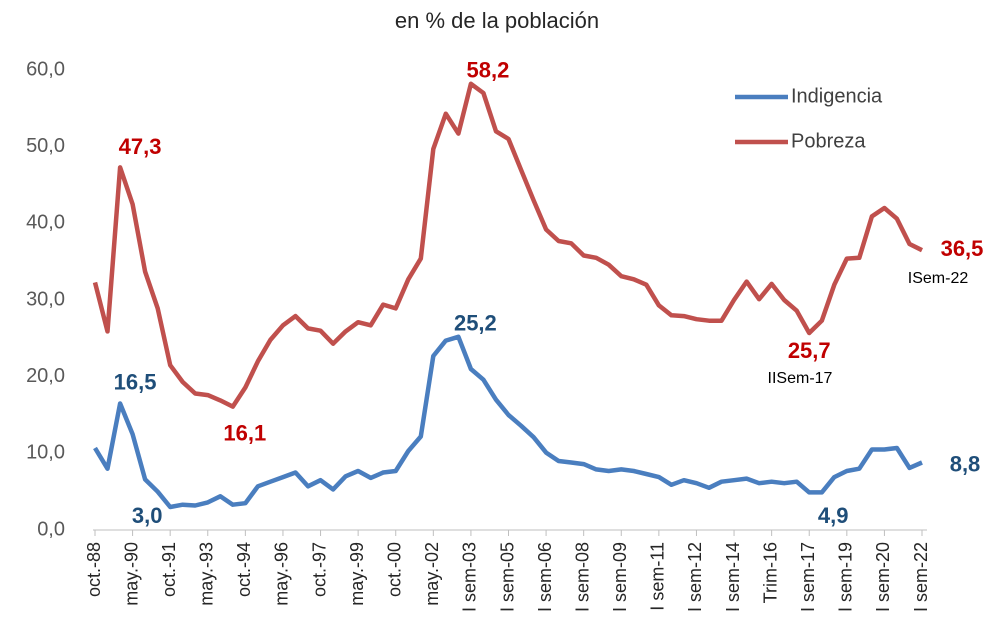 Image resolution: width=995 pixels, height=642 pixels. Describe the element at coordinates (883, 577) in the screenshot. I see `x-tick-label: I sem-20` at that location.